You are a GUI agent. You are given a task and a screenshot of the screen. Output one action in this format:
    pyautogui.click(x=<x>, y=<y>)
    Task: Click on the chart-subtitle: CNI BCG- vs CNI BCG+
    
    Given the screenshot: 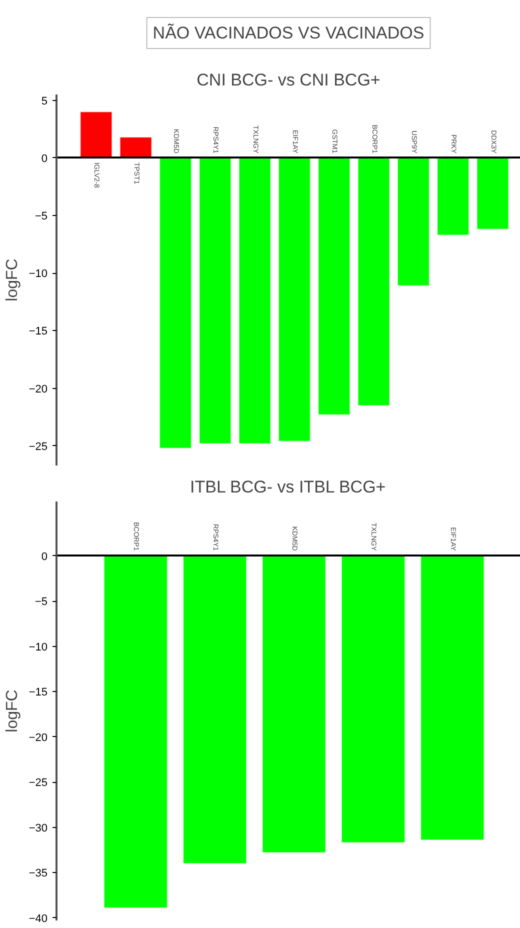 What is the action you would take?
    pyautogui.click(x=288, y=80)
    